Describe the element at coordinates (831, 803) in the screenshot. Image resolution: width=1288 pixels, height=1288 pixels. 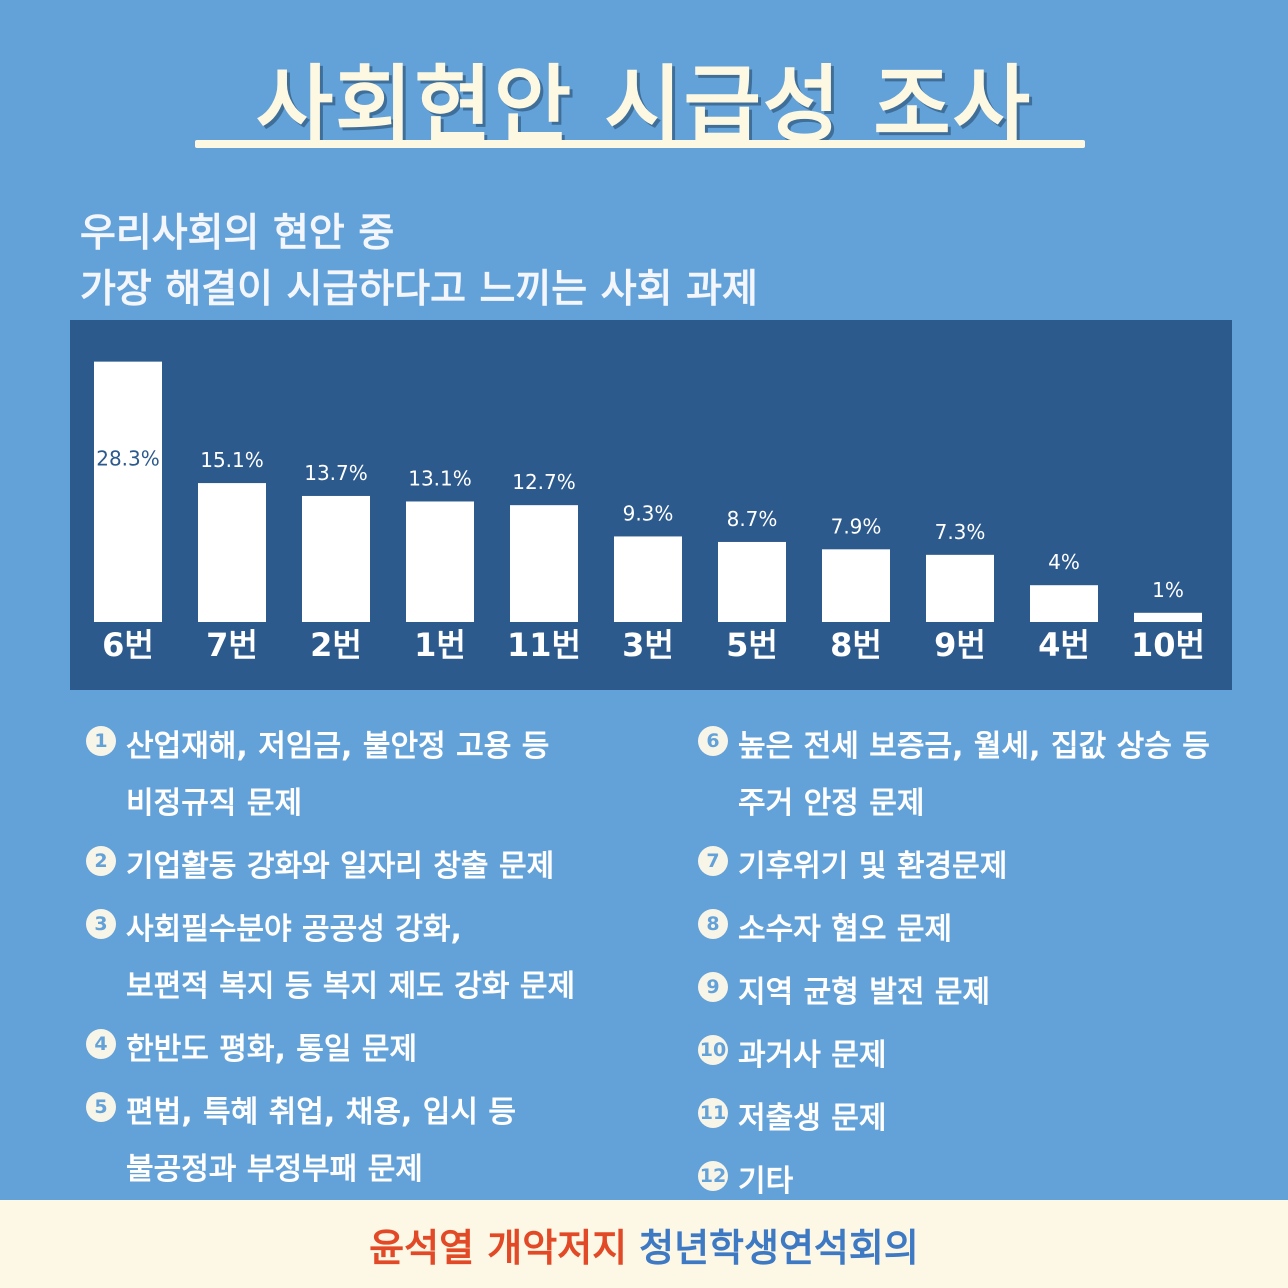
I see `legend-text: 주거 안정 문제` at that location.